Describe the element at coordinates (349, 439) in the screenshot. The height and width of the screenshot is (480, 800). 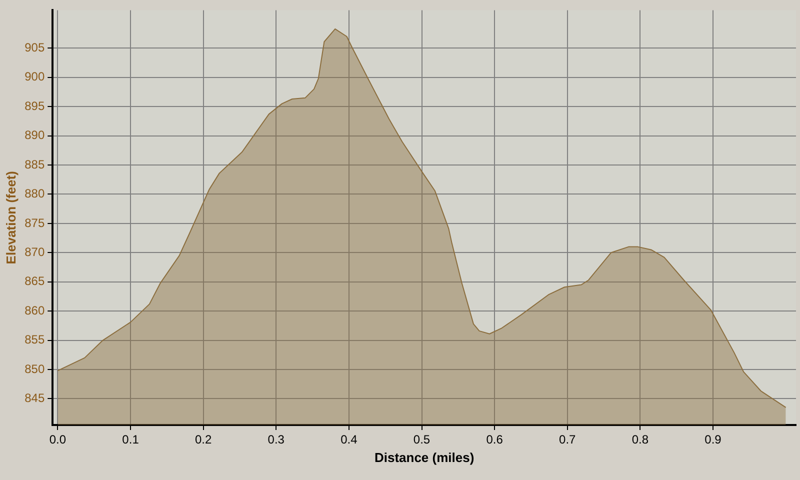
I see `x-tick-label: 0.4` at that location.